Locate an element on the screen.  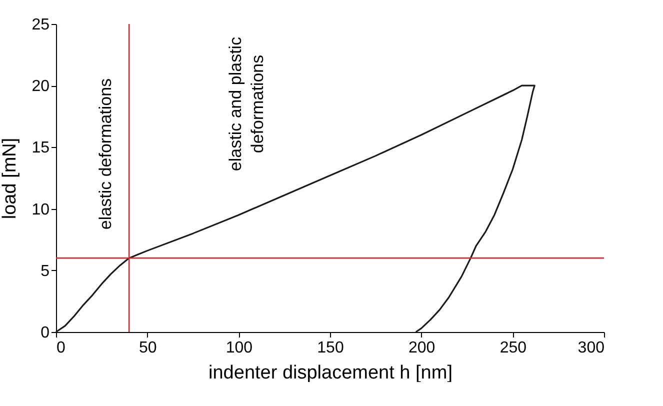
y-tick-label: 5 is located at coordinates (45, 271).